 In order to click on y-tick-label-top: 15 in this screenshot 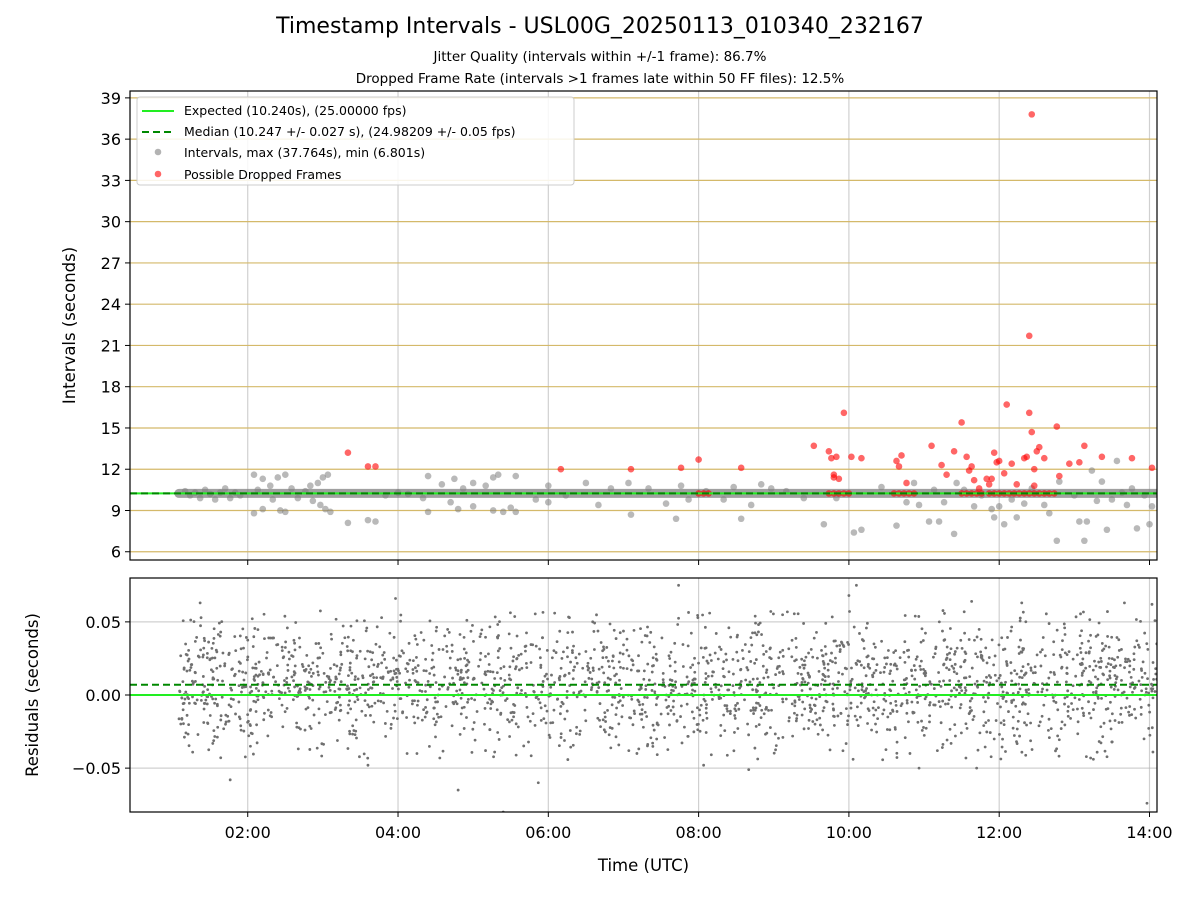, I will do `click(111, 428)`.